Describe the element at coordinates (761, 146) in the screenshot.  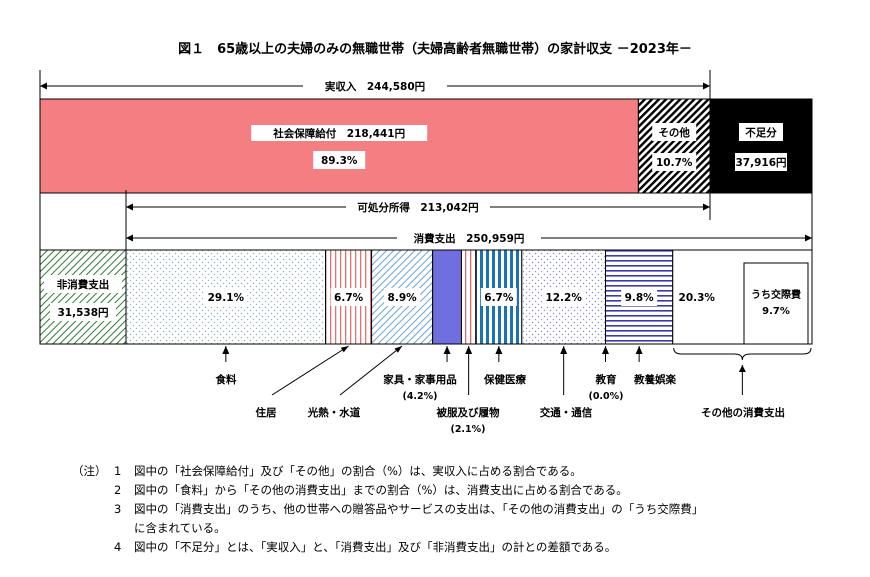
I see `bar-shortfall` at that location.